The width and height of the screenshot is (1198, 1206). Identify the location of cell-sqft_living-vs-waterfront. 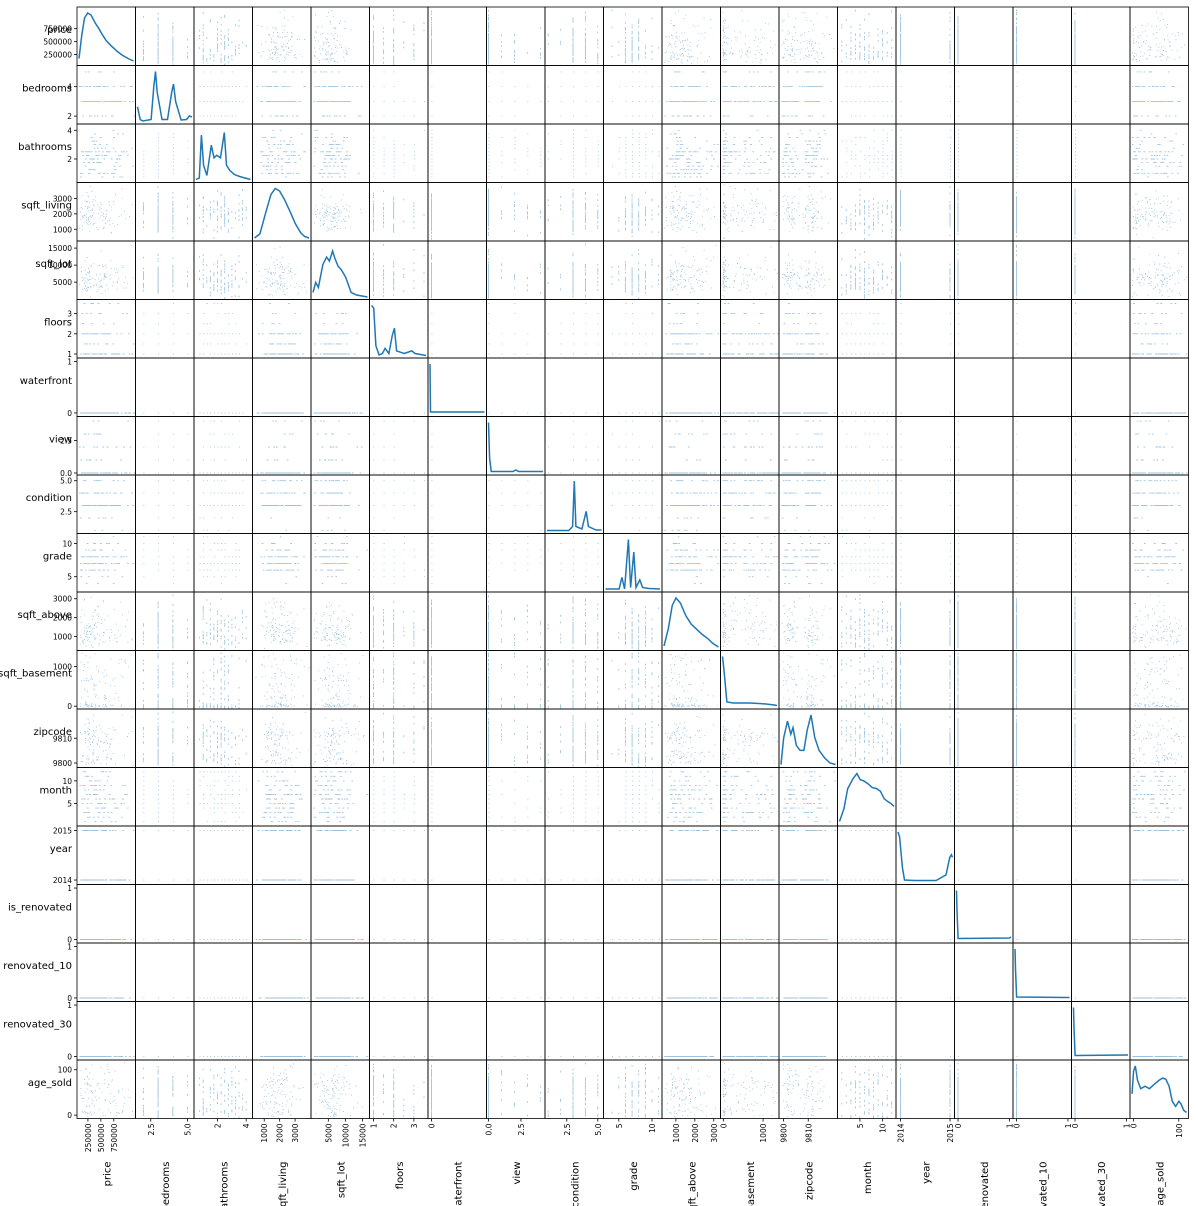
(457, 212).